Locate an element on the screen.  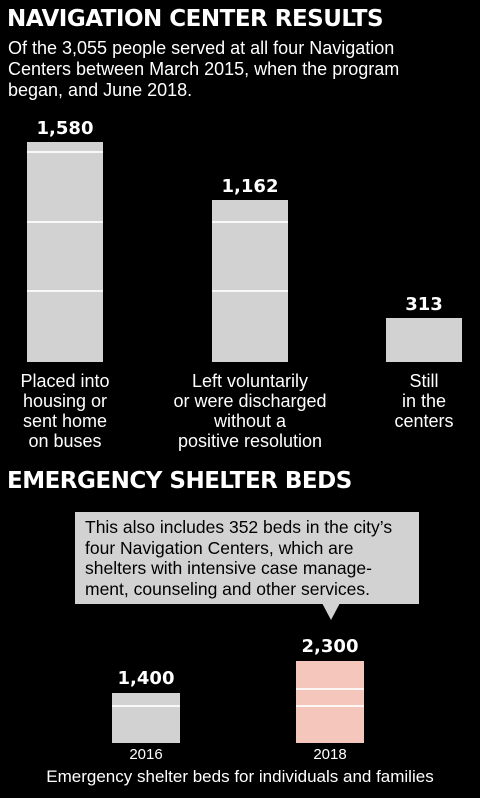
category-label-line: sent home is located at coordinates (65, 421).